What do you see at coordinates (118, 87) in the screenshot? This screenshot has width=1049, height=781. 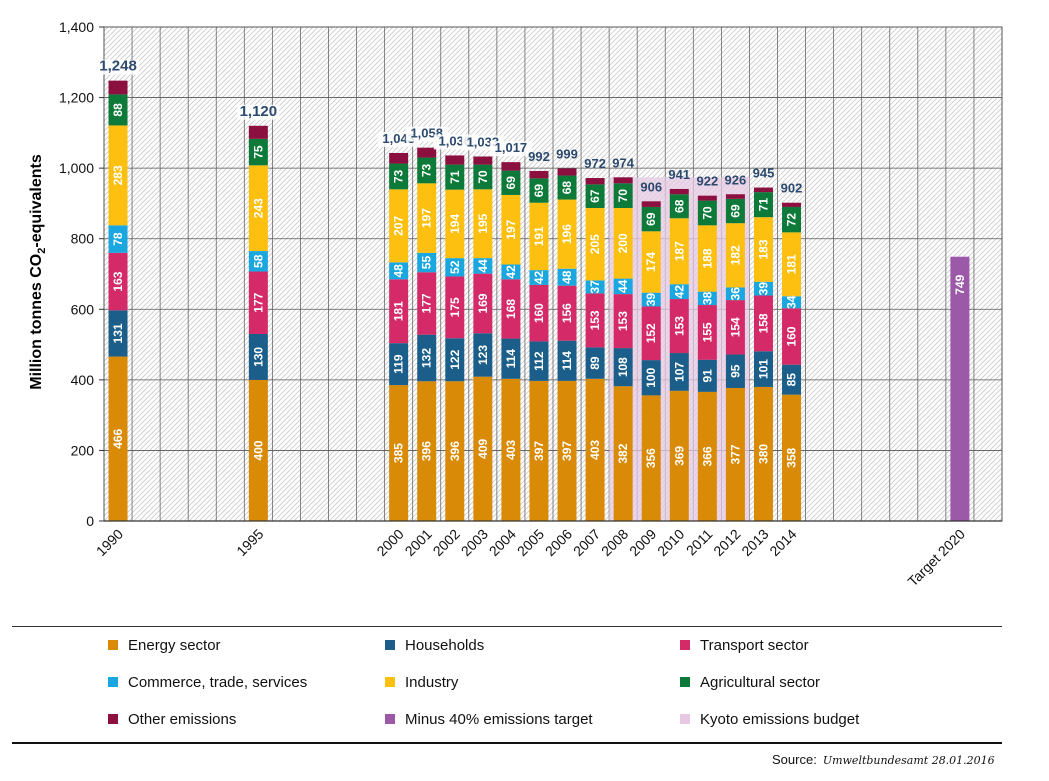 I see `bar-other-emissions-1990` at bounding box center [118, 87].